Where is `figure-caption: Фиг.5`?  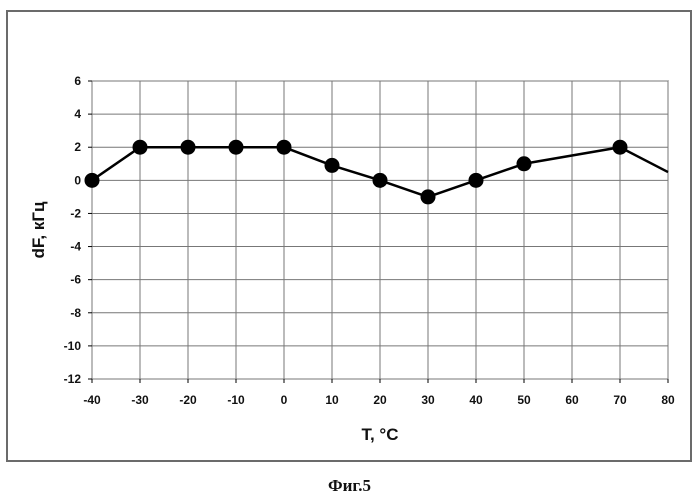 figure-caption: Фиг.5 is located at coordinates (349, 486).